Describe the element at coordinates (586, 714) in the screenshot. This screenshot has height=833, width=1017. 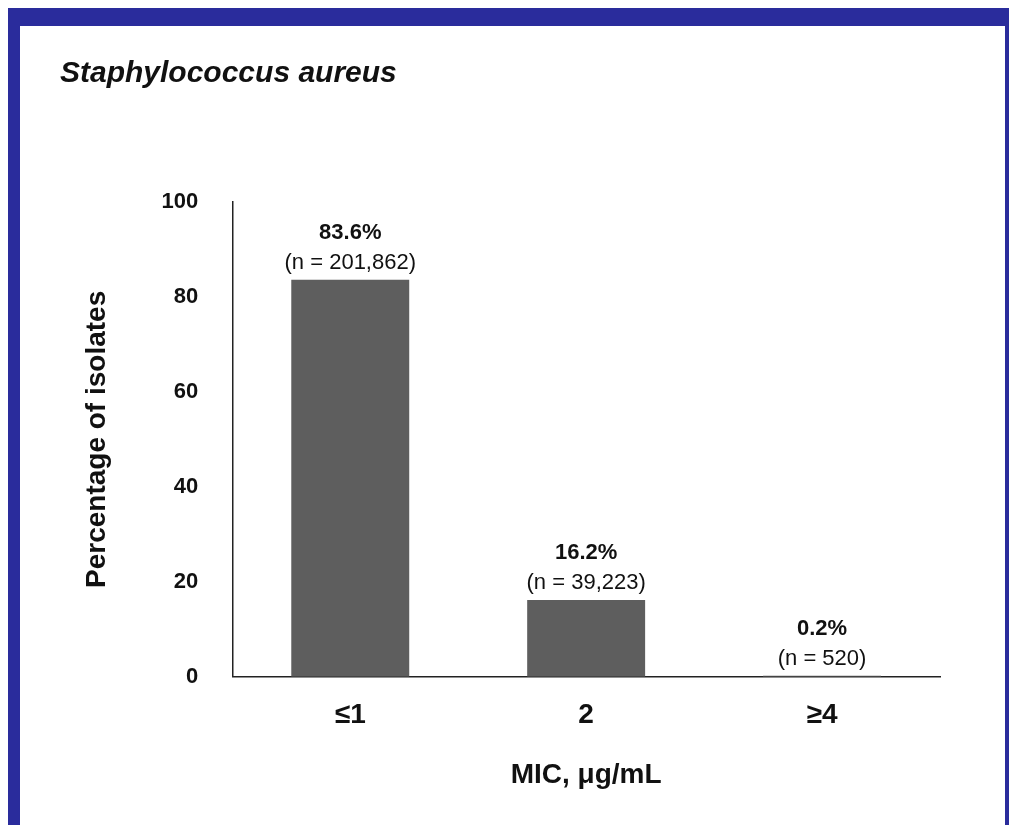
I see `x-tick-label: 2` at that location.